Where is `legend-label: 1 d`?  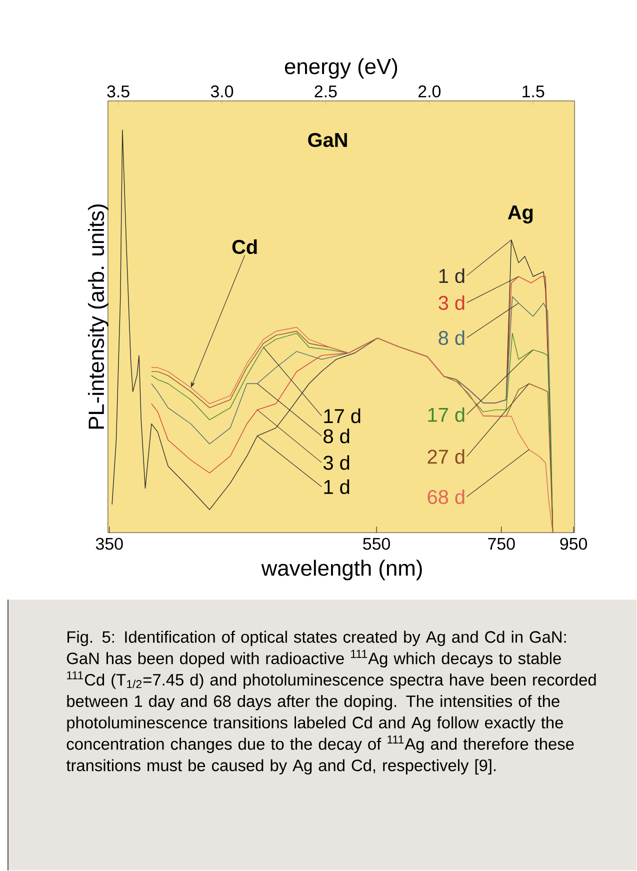
legend-label: 1 d is located at coordinates (452, 275).